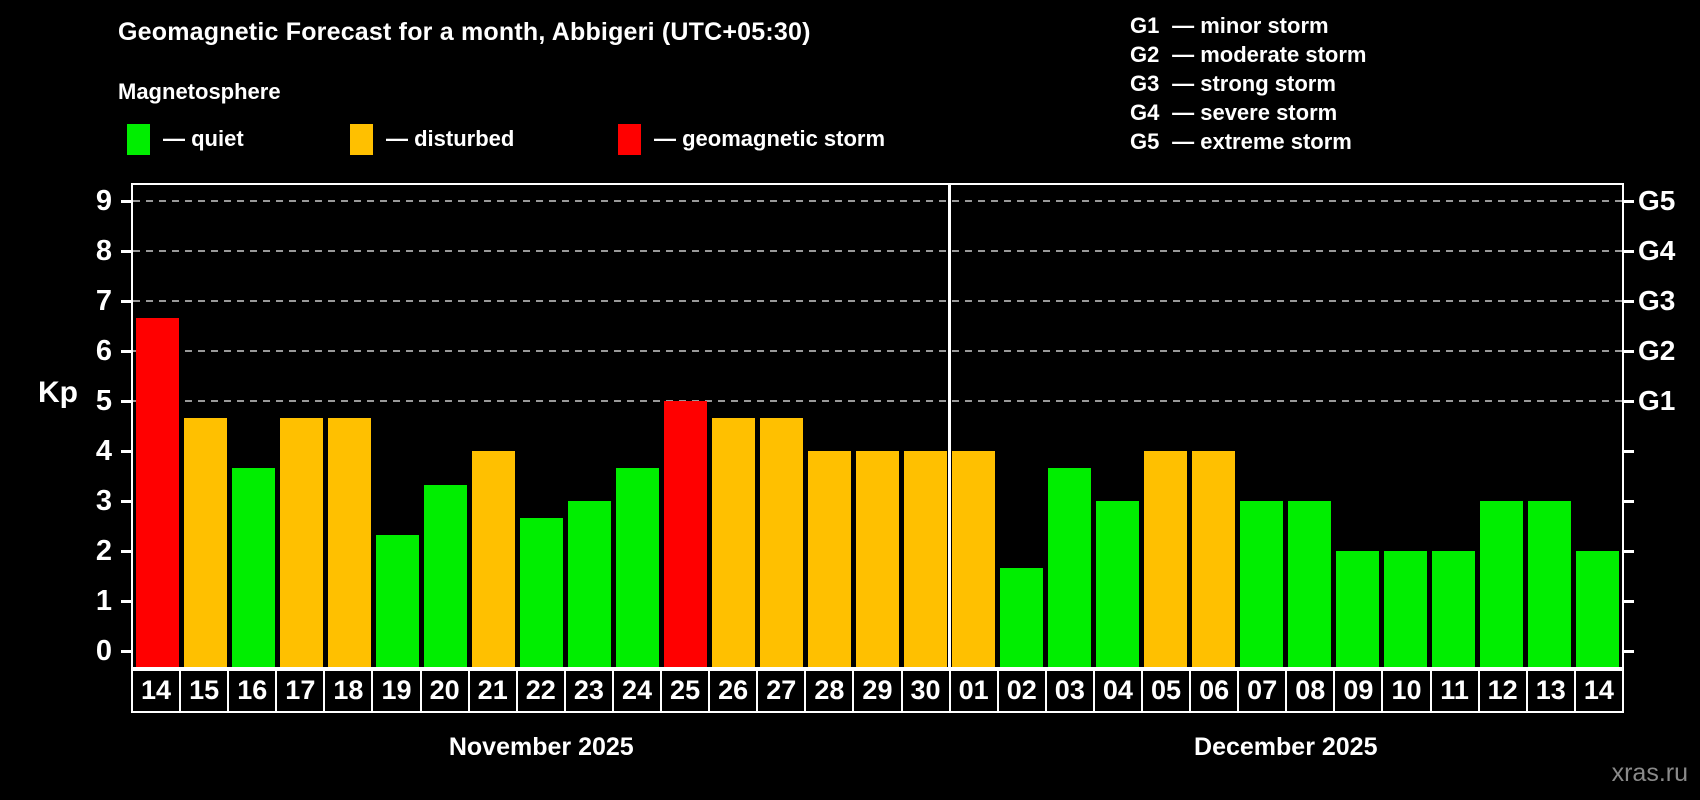  I want to click on gridline-kp9, so click(877, 201).